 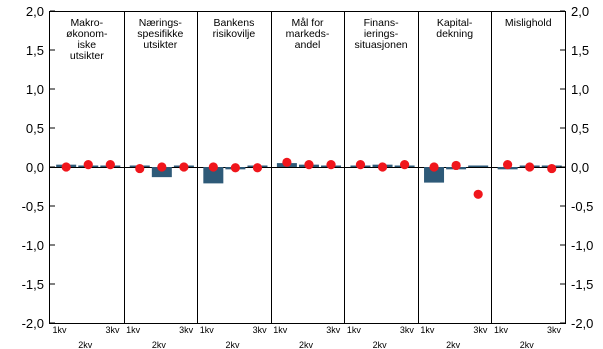 I want to click on y-tick-label-left: 1,5, so click(x=35, y=50).